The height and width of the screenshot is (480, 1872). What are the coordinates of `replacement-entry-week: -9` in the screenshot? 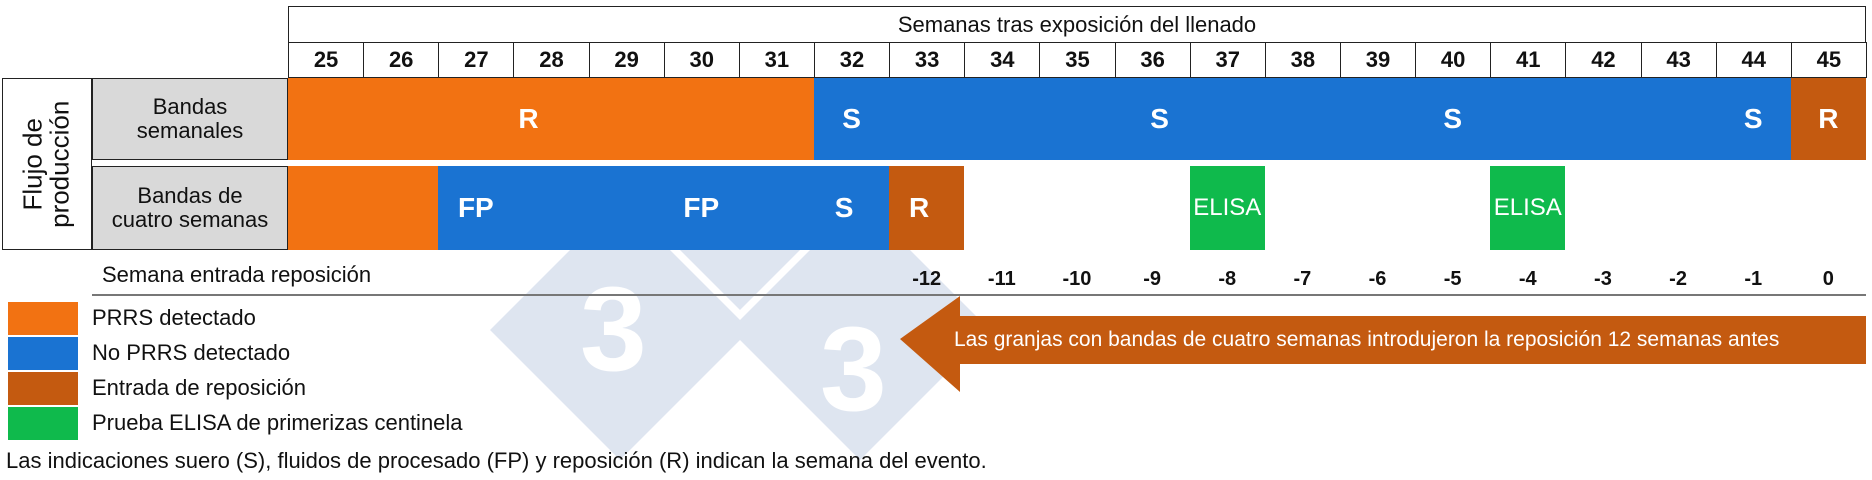 It's located at (1152, 278).